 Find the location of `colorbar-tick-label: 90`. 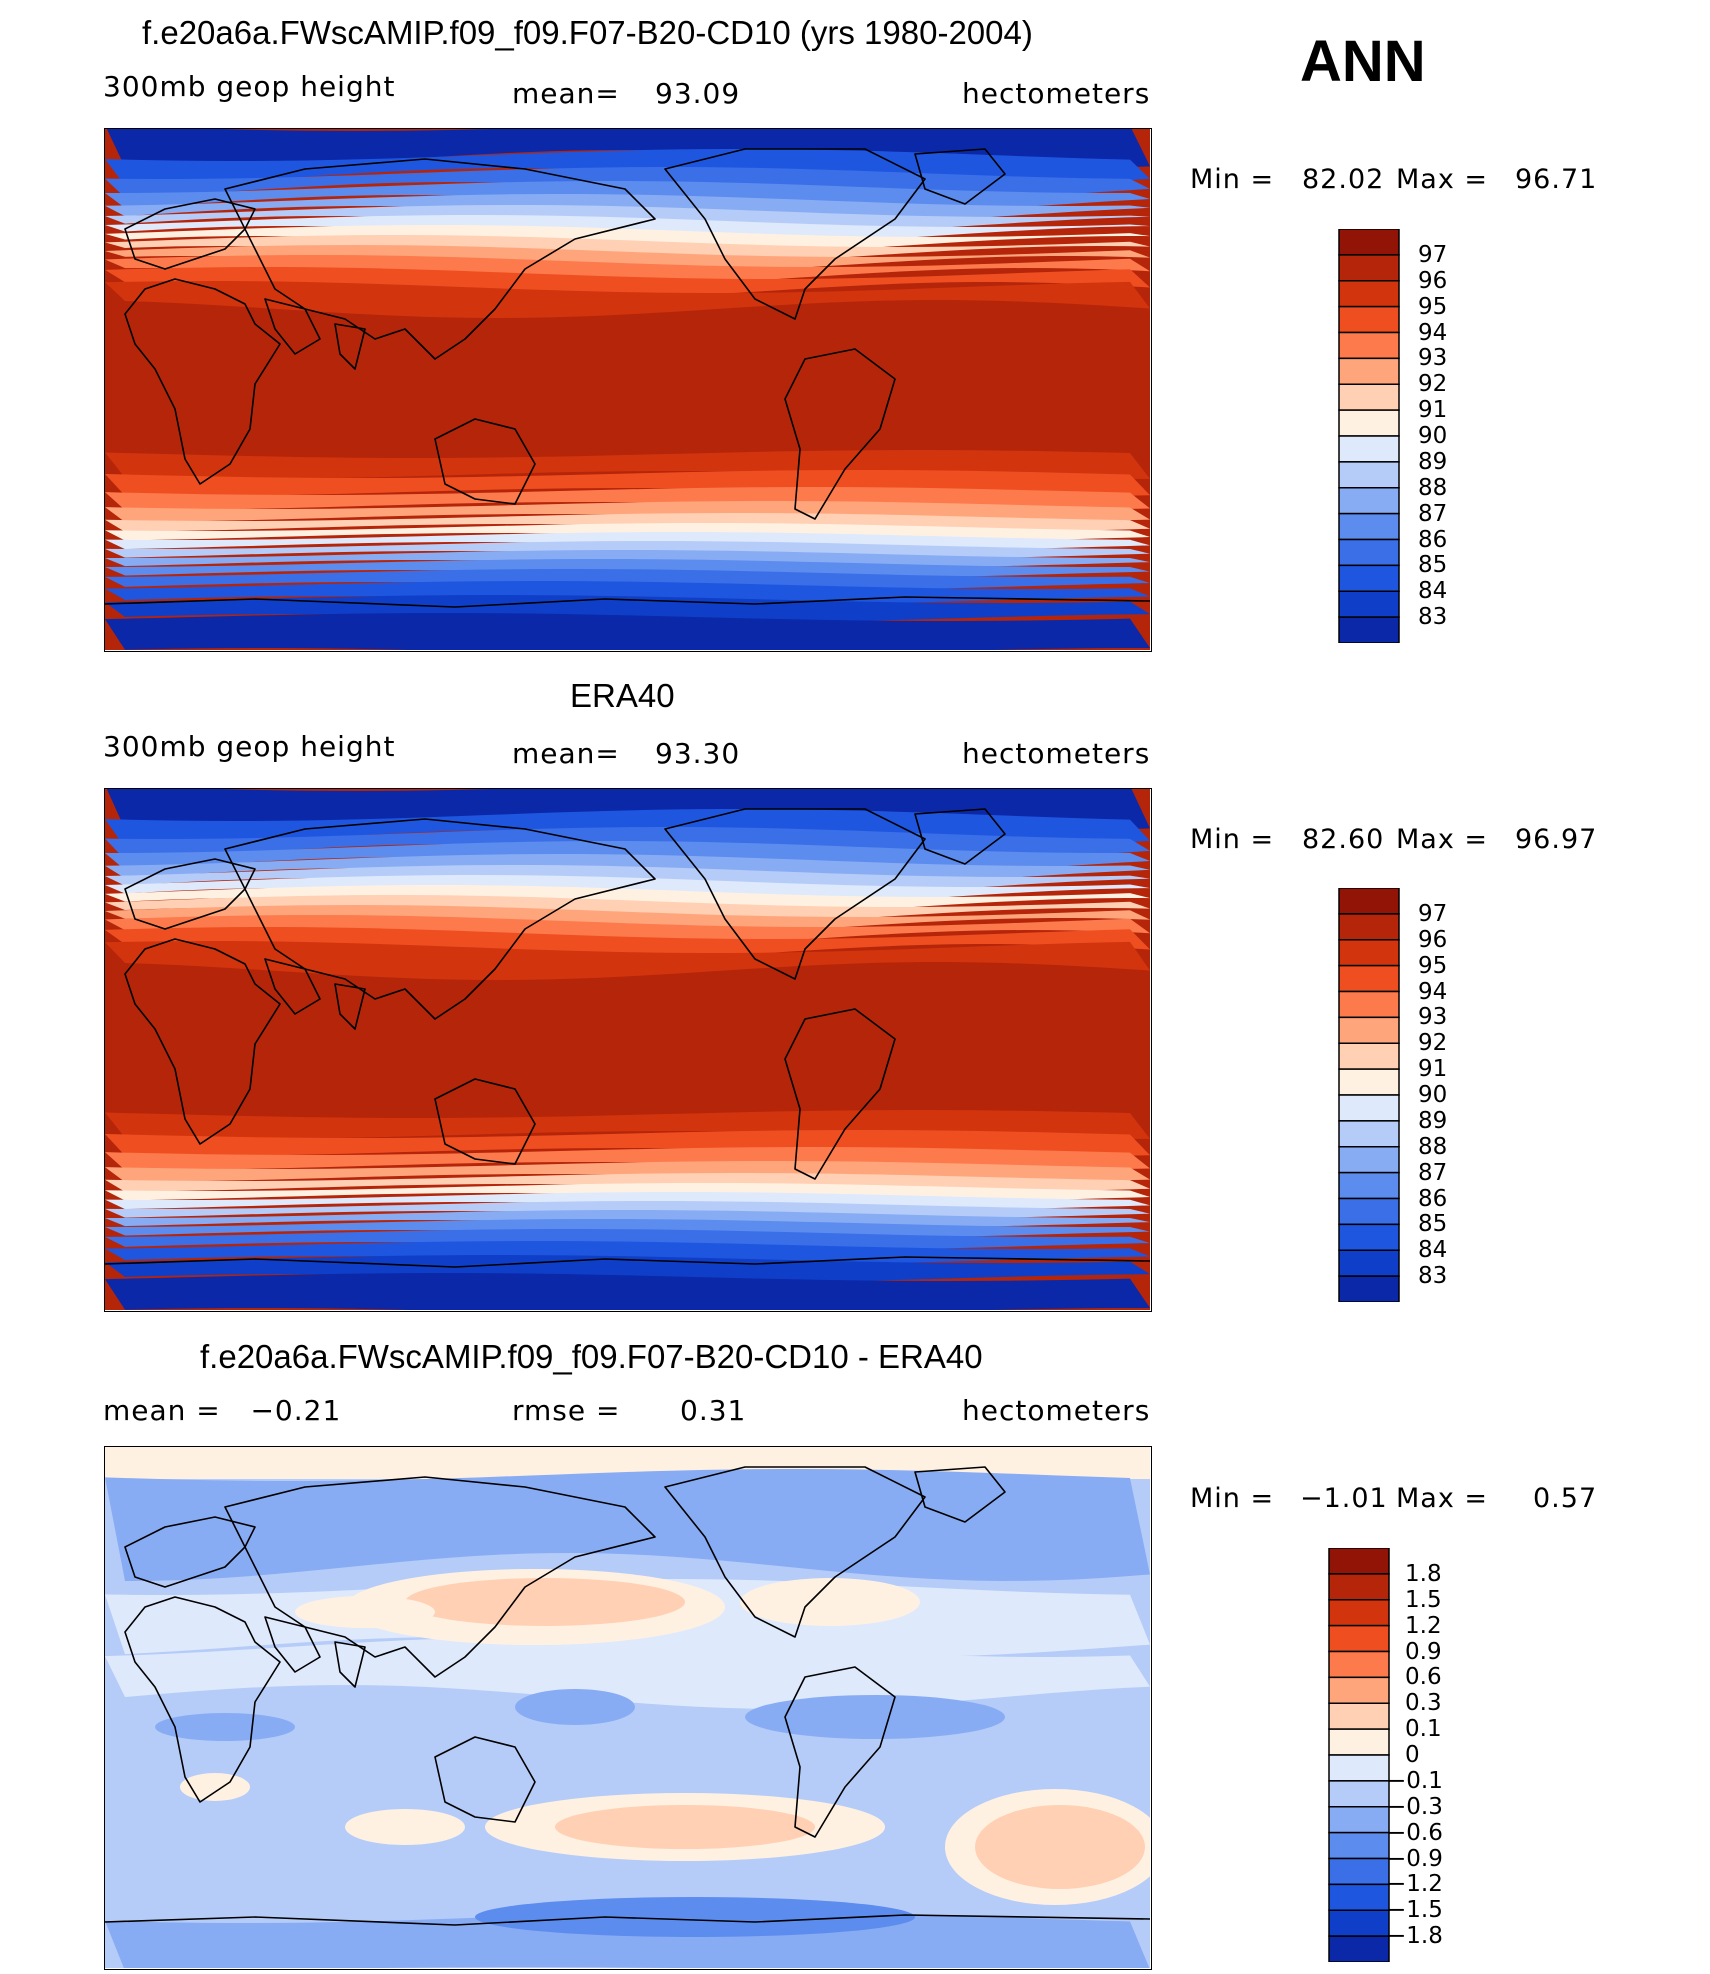

colorbar-tick-label: 90 is located at coordinates (1433, 436).